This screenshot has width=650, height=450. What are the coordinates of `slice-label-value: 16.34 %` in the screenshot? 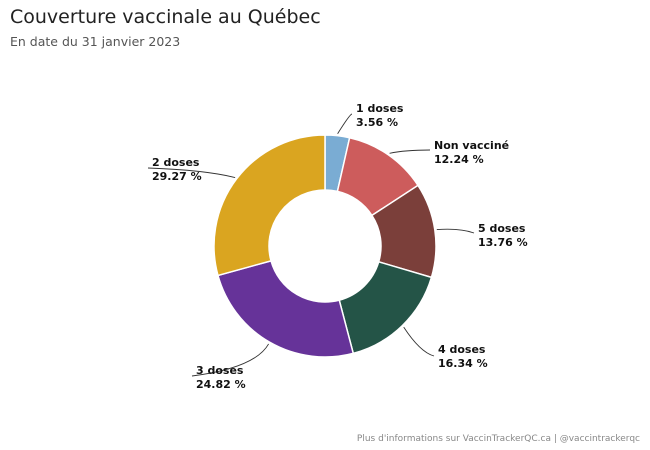 It's located at (463, 363).